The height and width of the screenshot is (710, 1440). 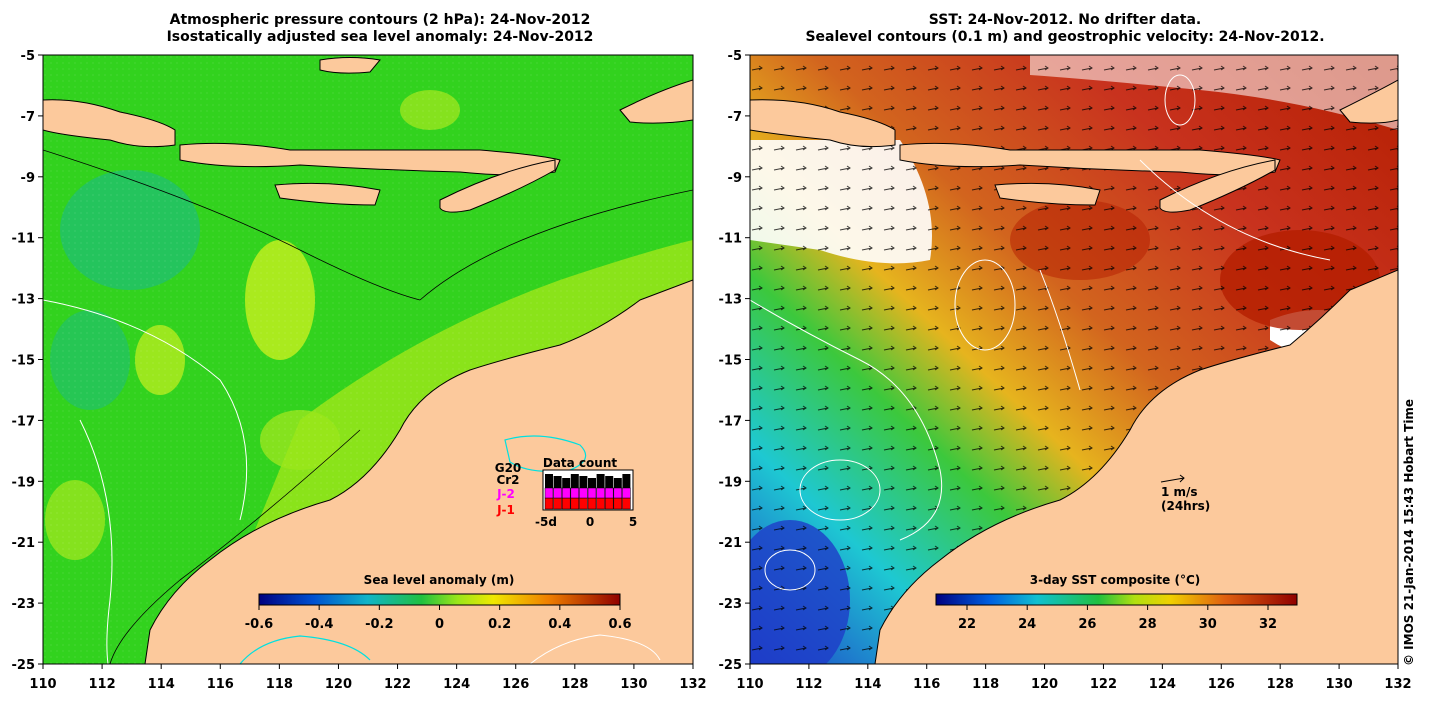 What do you see at coordinates (42, 684) in the screenshot?
I see `x-tick-label: 110` at bounding box center [42, 684].